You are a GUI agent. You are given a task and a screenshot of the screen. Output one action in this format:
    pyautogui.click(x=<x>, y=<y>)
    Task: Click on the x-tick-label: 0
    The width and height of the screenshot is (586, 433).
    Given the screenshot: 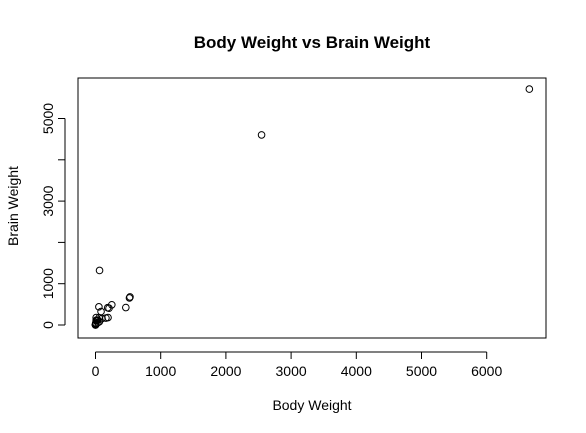 What is the action you would take?
    pyautogui.click(x=96, y=371)
    